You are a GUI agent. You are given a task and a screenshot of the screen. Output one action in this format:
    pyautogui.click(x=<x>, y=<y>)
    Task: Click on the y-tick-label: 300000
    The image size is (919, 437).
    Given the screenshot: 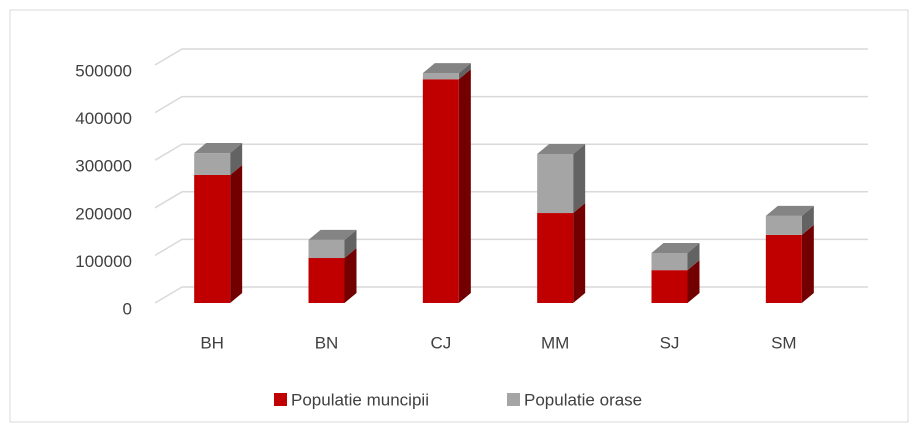 What is the action you would take?
    pyautogui.click(x=103, y=166)
    